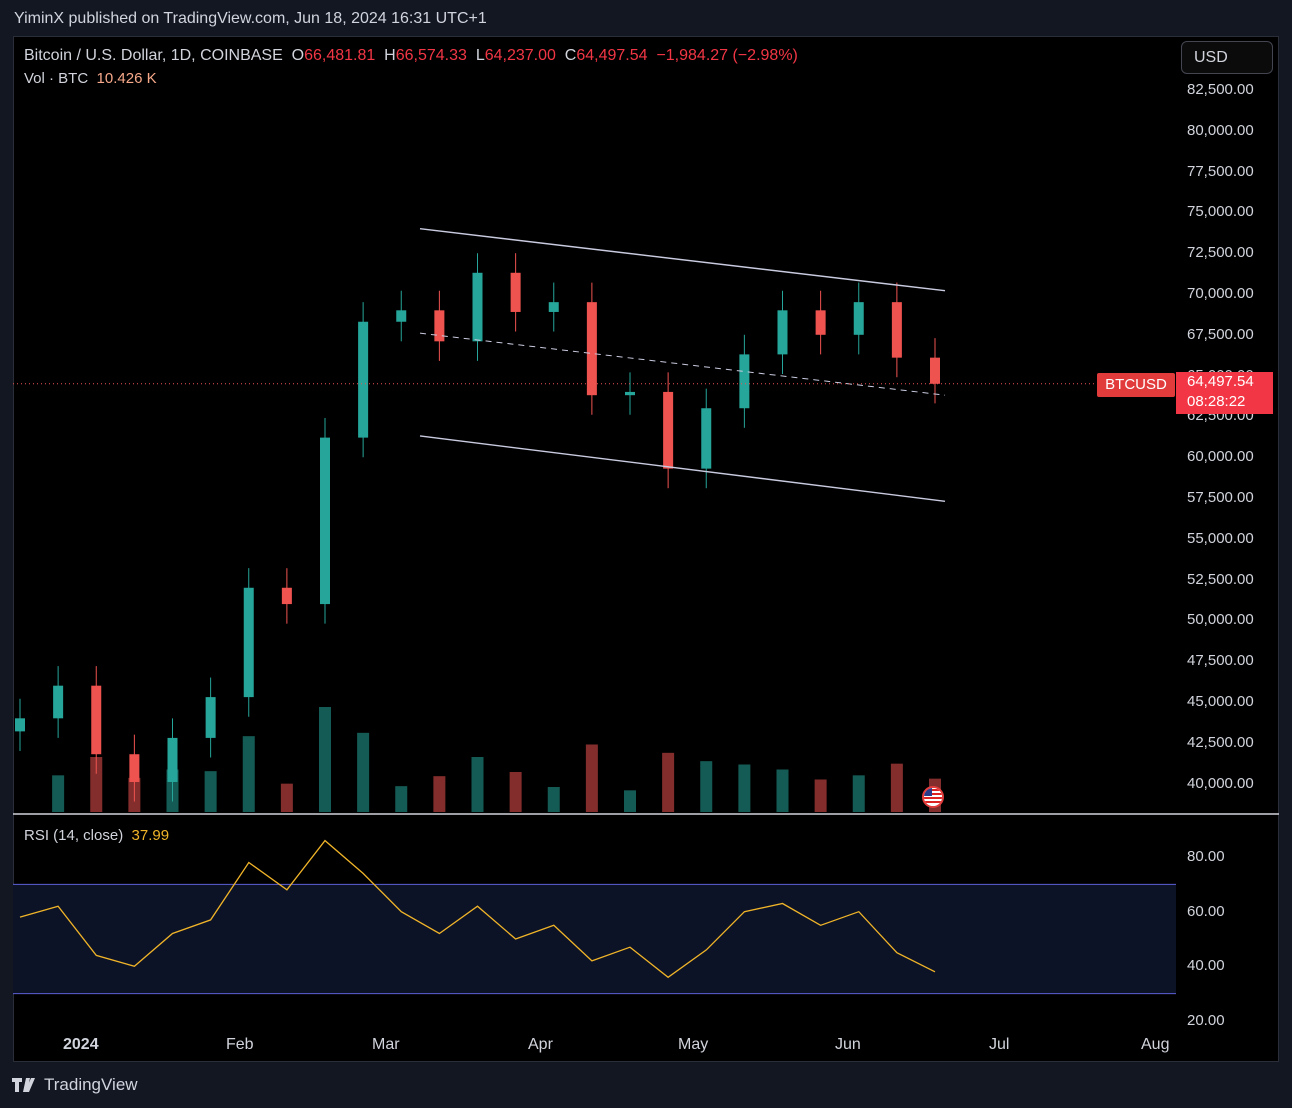 The width and height of the screenshot is (1292, 1108). What do you see at coordinates (1136, 385) in the screenshot?
I see `symbol-badge: BTCUSD` at bounding box center [1136, 385].